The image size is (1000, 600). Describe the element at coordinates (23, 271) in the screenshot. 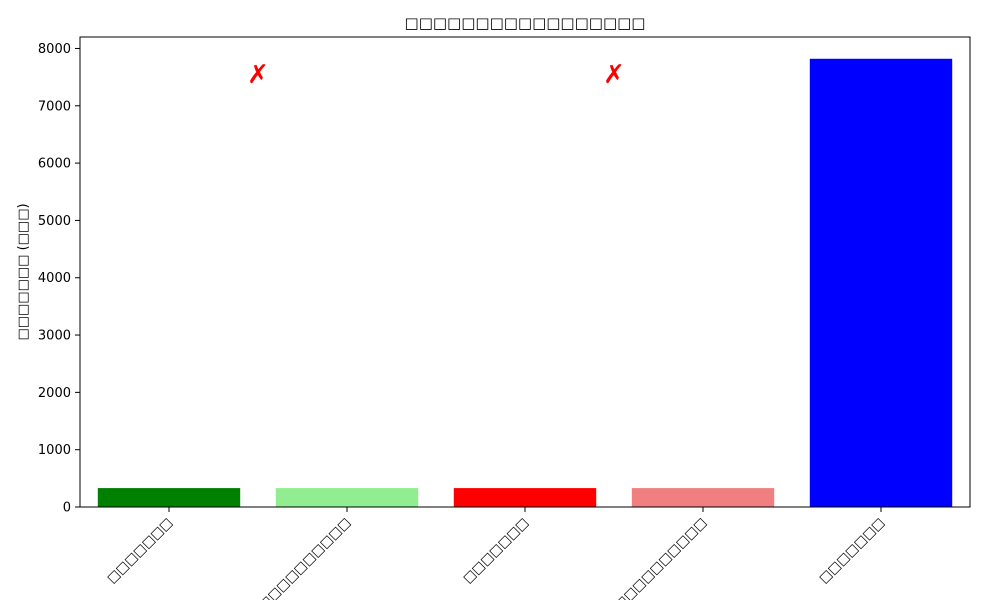

I see `y-axis-label: □□□□□□□ (□□□)` at that location.